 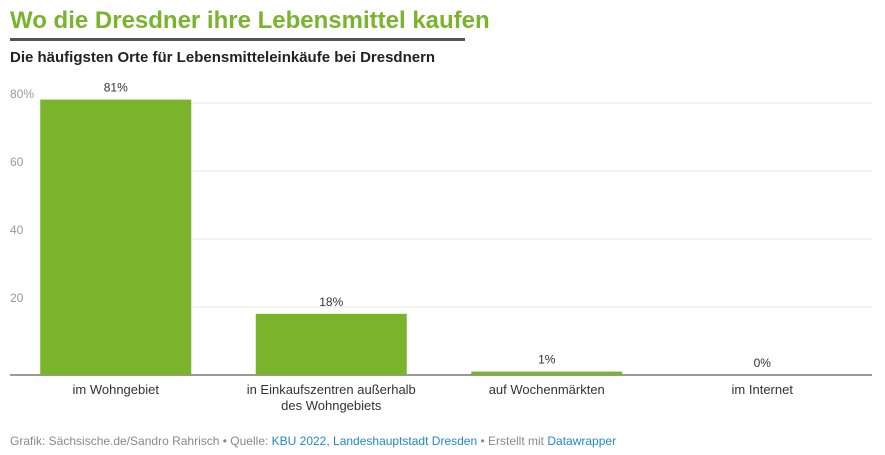 I want to click on category-label: des Wohngebiets, so click(x=331, y=405).